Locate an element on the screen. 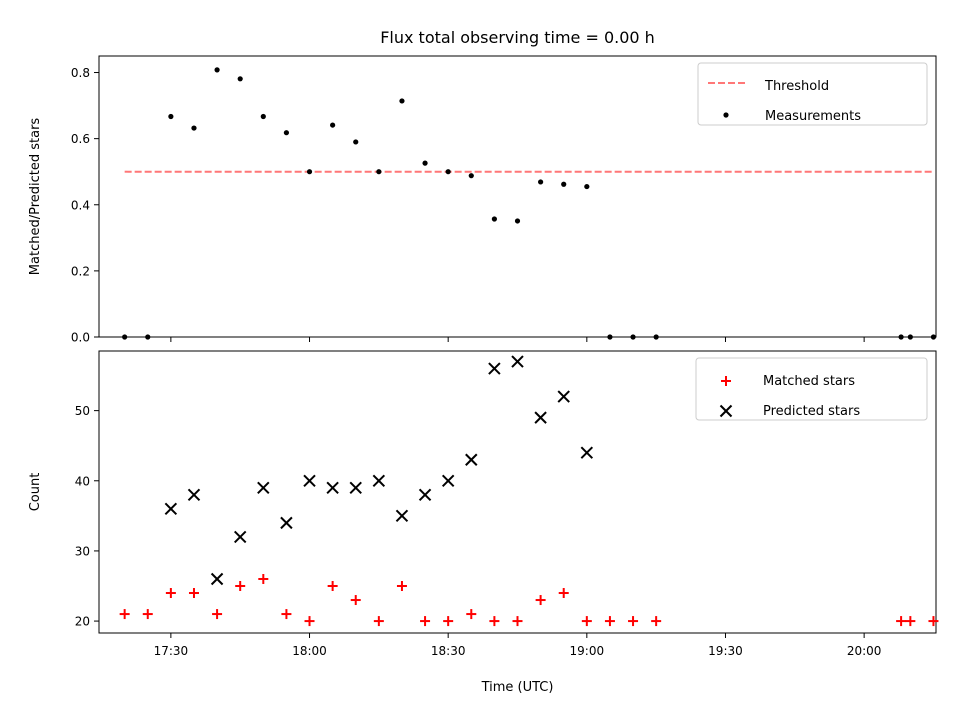 This screenshot has width=960, height=720. x-tick-label: 20:00 is located at coordinates (864, 651).